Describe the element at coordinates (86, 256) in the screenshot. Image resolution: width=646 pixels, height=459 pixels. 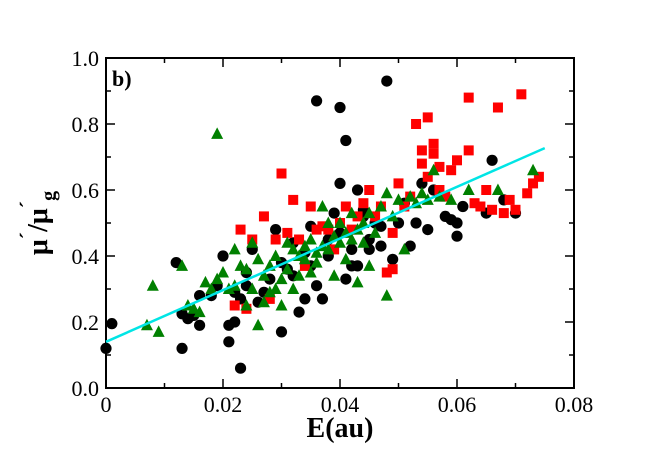
I see `y-tick-label: 0.4` at that location.